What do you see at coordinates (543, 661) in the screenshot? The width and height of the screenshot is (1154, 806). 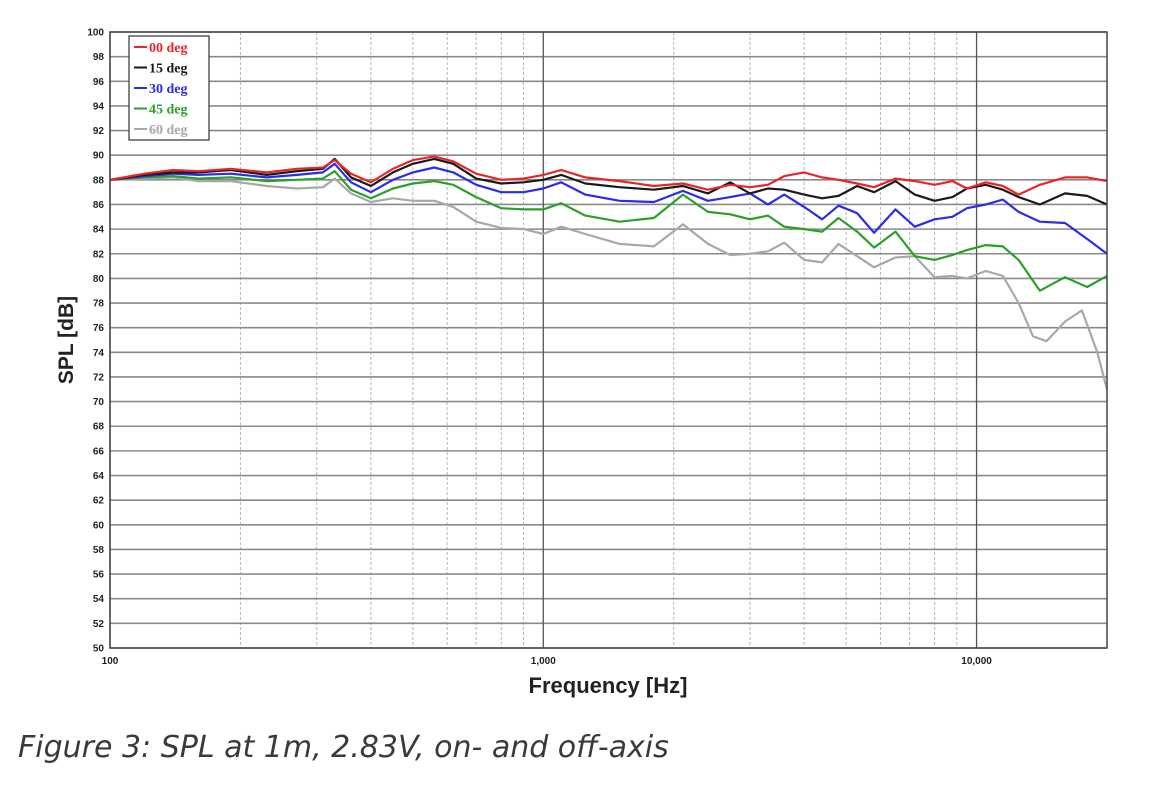 I see `x-tick-label: 1,000` at bounding box center [543, 661].